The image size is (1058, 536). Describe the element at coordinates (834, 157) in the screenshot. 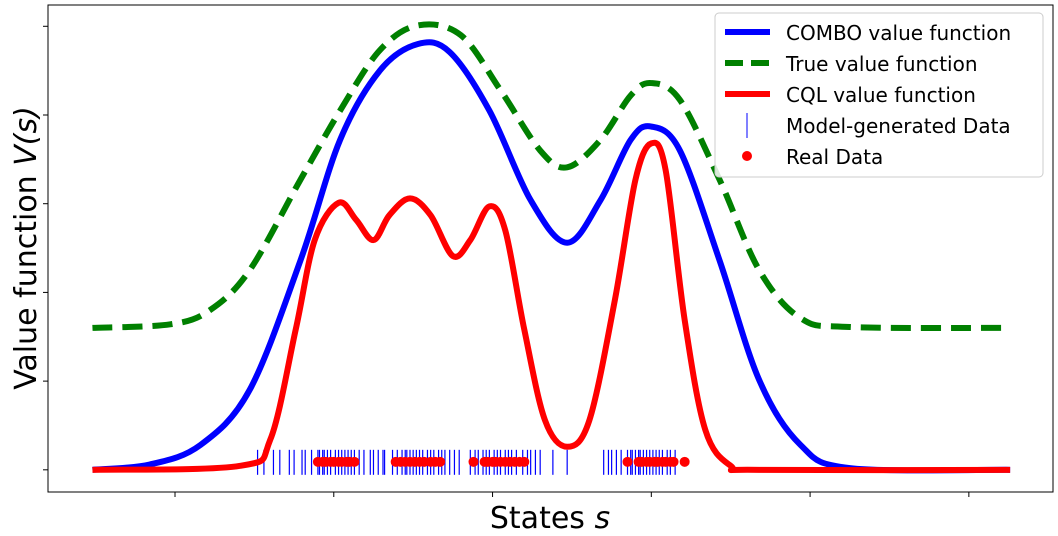

I see `legend-label-real-data: Real Data` at that location.